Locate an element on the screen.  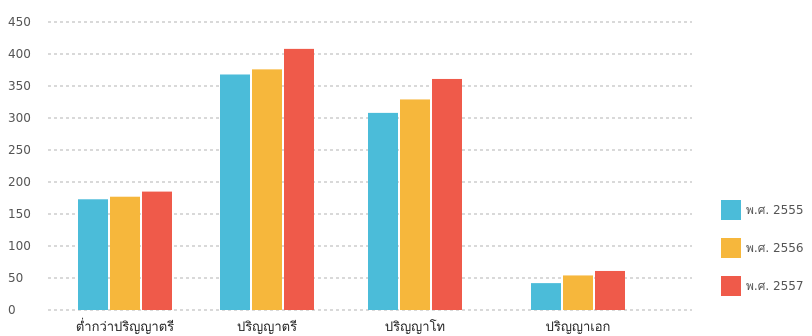
category-label-1: ปริญญาตรี is located at coordinates (267, 327).